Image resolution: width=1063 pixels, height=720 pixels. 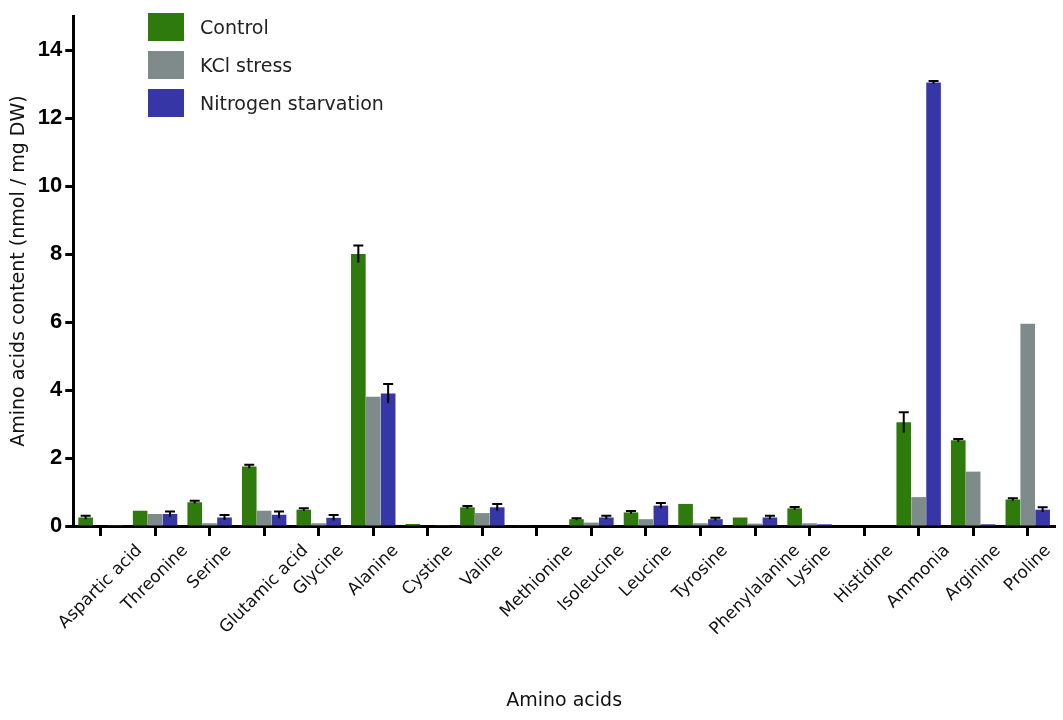 What do you see at coordinates (234, 27) in the screenshot?
I see `legend-label: Control` at bounding box center [234, 27].